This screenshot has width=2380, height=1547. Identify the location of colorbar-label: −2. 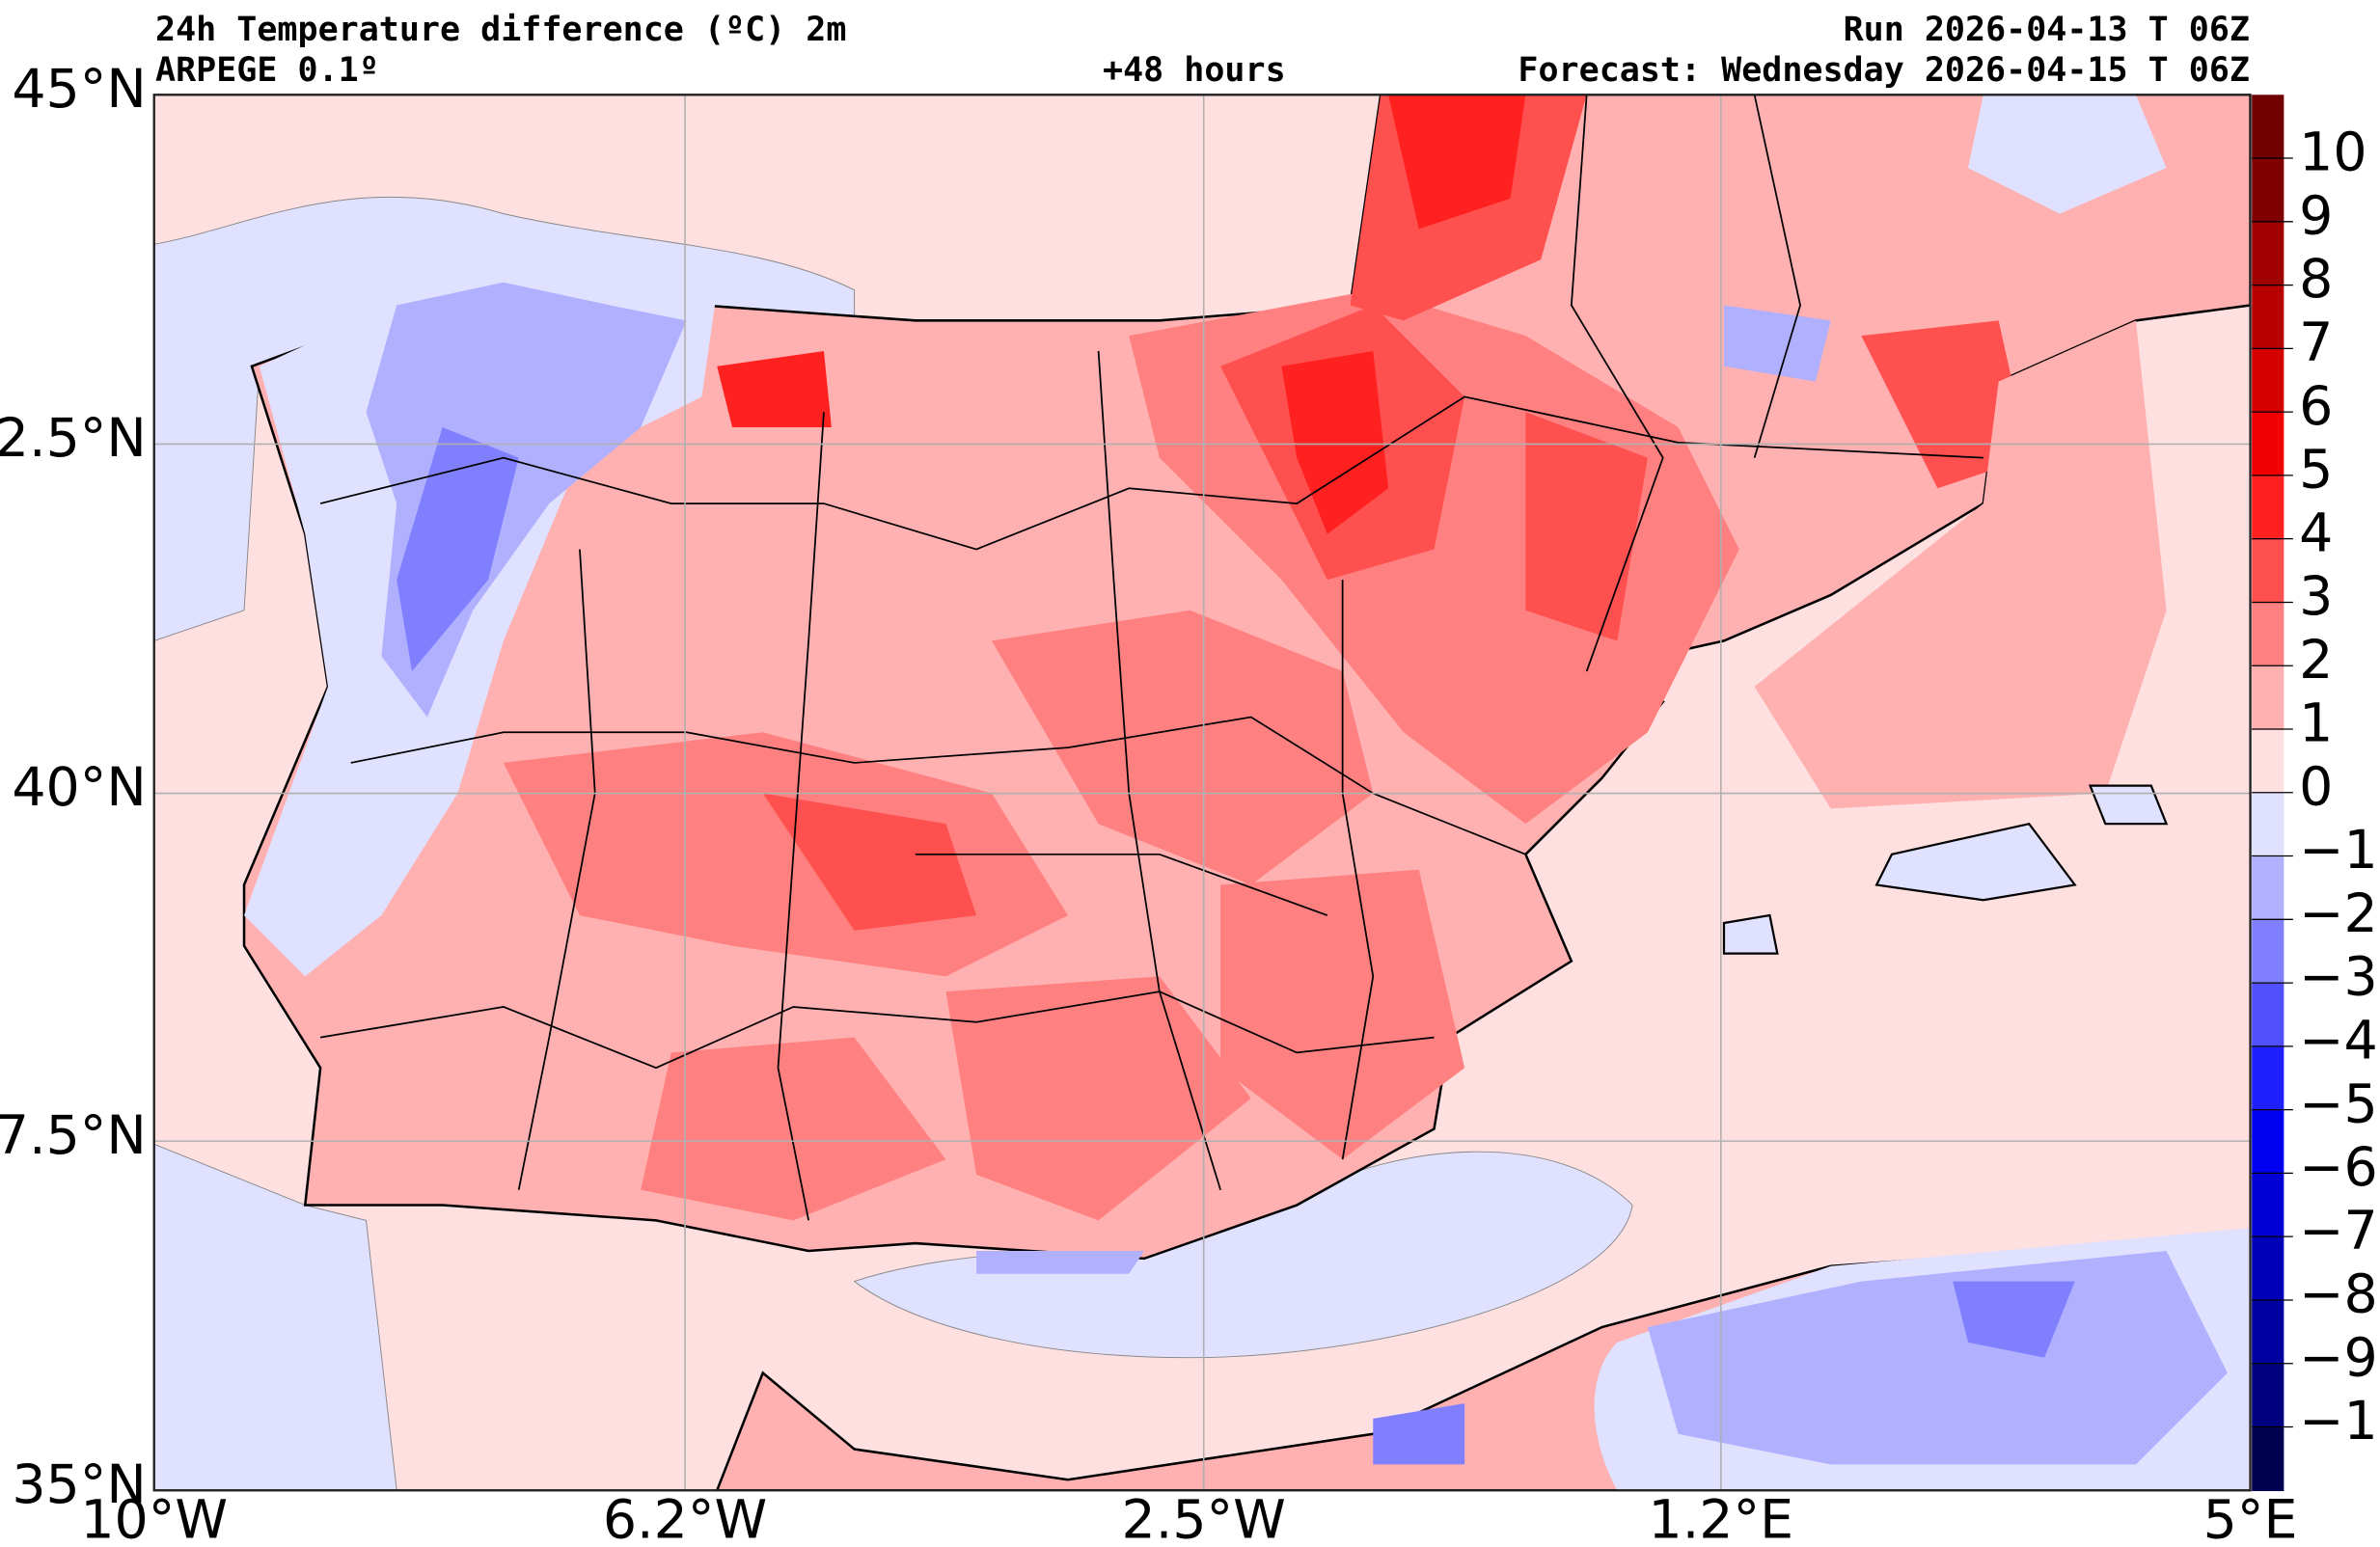
(2338, 914).